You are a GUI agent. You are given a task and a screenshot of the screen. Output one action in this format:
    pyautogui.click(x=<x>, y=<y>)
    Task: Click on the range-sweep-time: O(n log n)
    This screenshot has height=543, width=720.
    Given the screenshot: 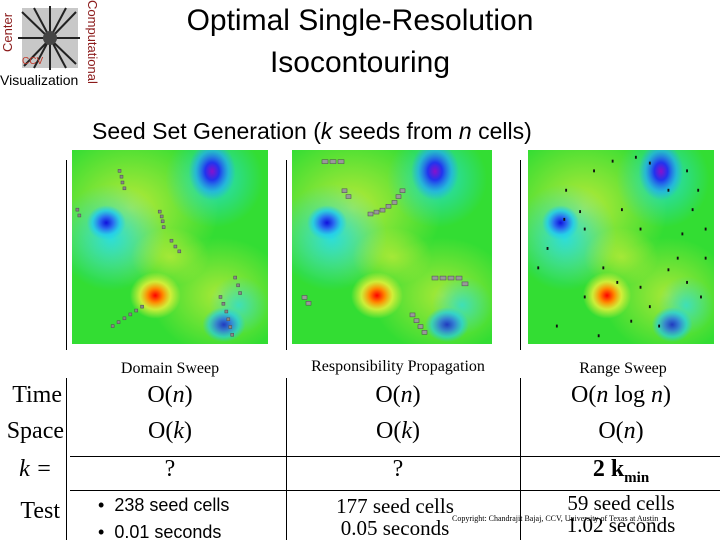 What is the action you would take?
    pyautogui.click(x=621, y=395)
    